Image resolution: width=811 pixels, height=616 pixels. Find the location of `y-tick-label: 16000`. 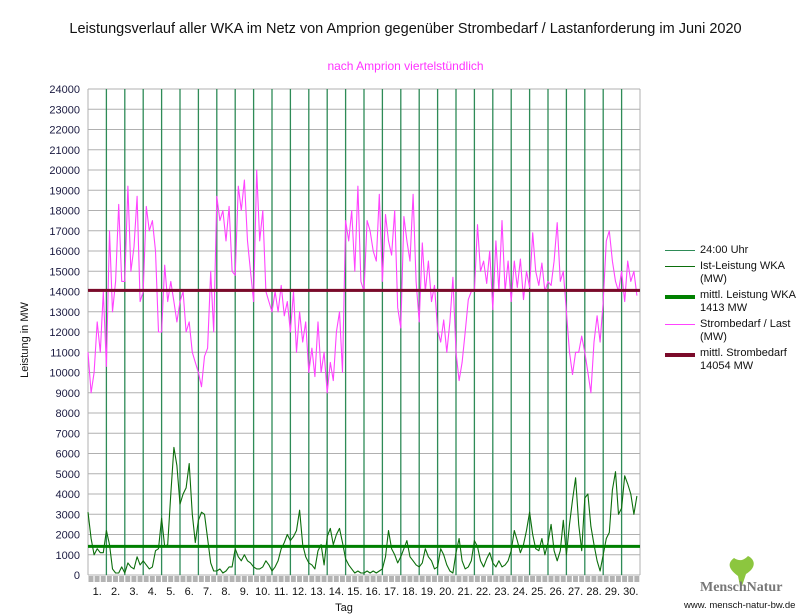

y-tick-label: 16000 is located at coordinates (64, 252).